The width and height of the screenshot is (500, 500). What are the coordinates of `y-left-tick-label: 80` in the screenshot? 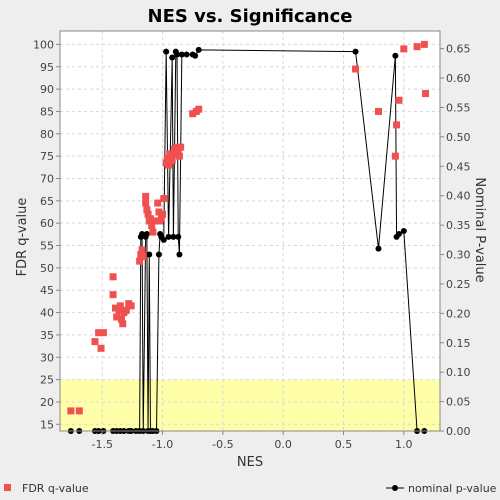 It's located at (47, 134).